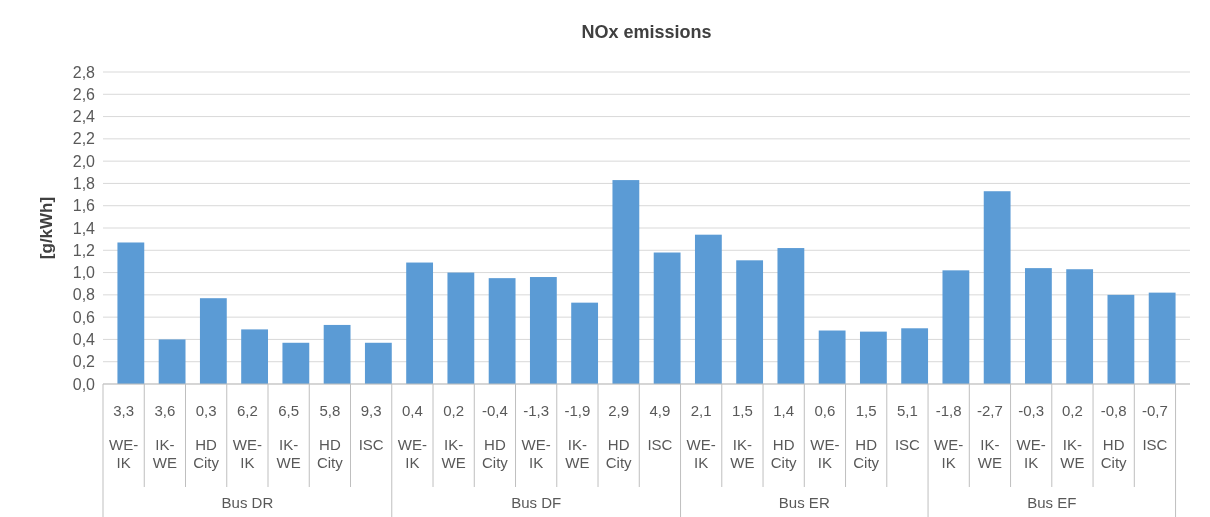 Image resolution: width=1210 pixels, height=517 pixels. Describe the element at coordinates (288, 436) in the screenshot. I see `x-tick-label: 6,5 IK- WE` at that location.